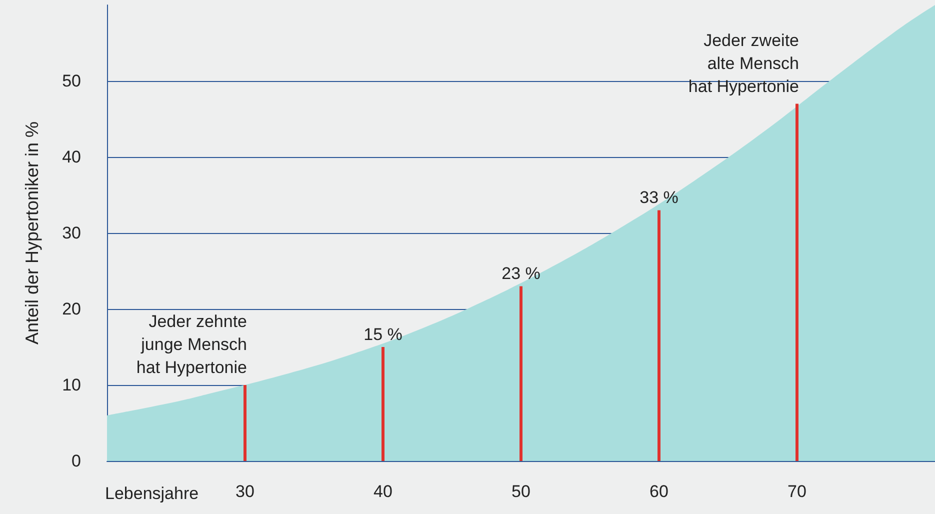 The image size is (935, 514). What do you see at coordinates (245, 491) in the screenshot?
I see `x-tick-label: 30` at bounding box center [245, 491].